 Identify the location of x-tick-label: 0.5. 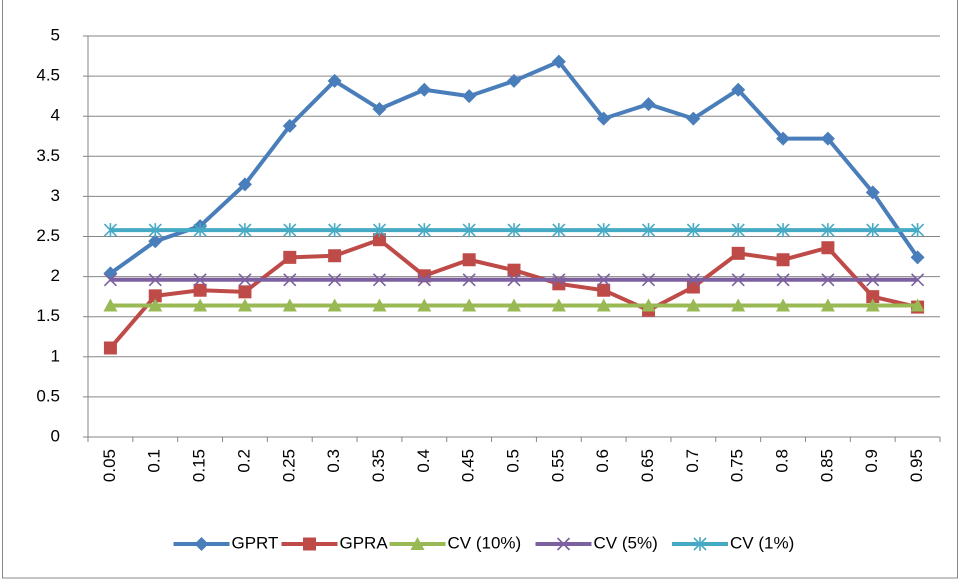
(512, 461).